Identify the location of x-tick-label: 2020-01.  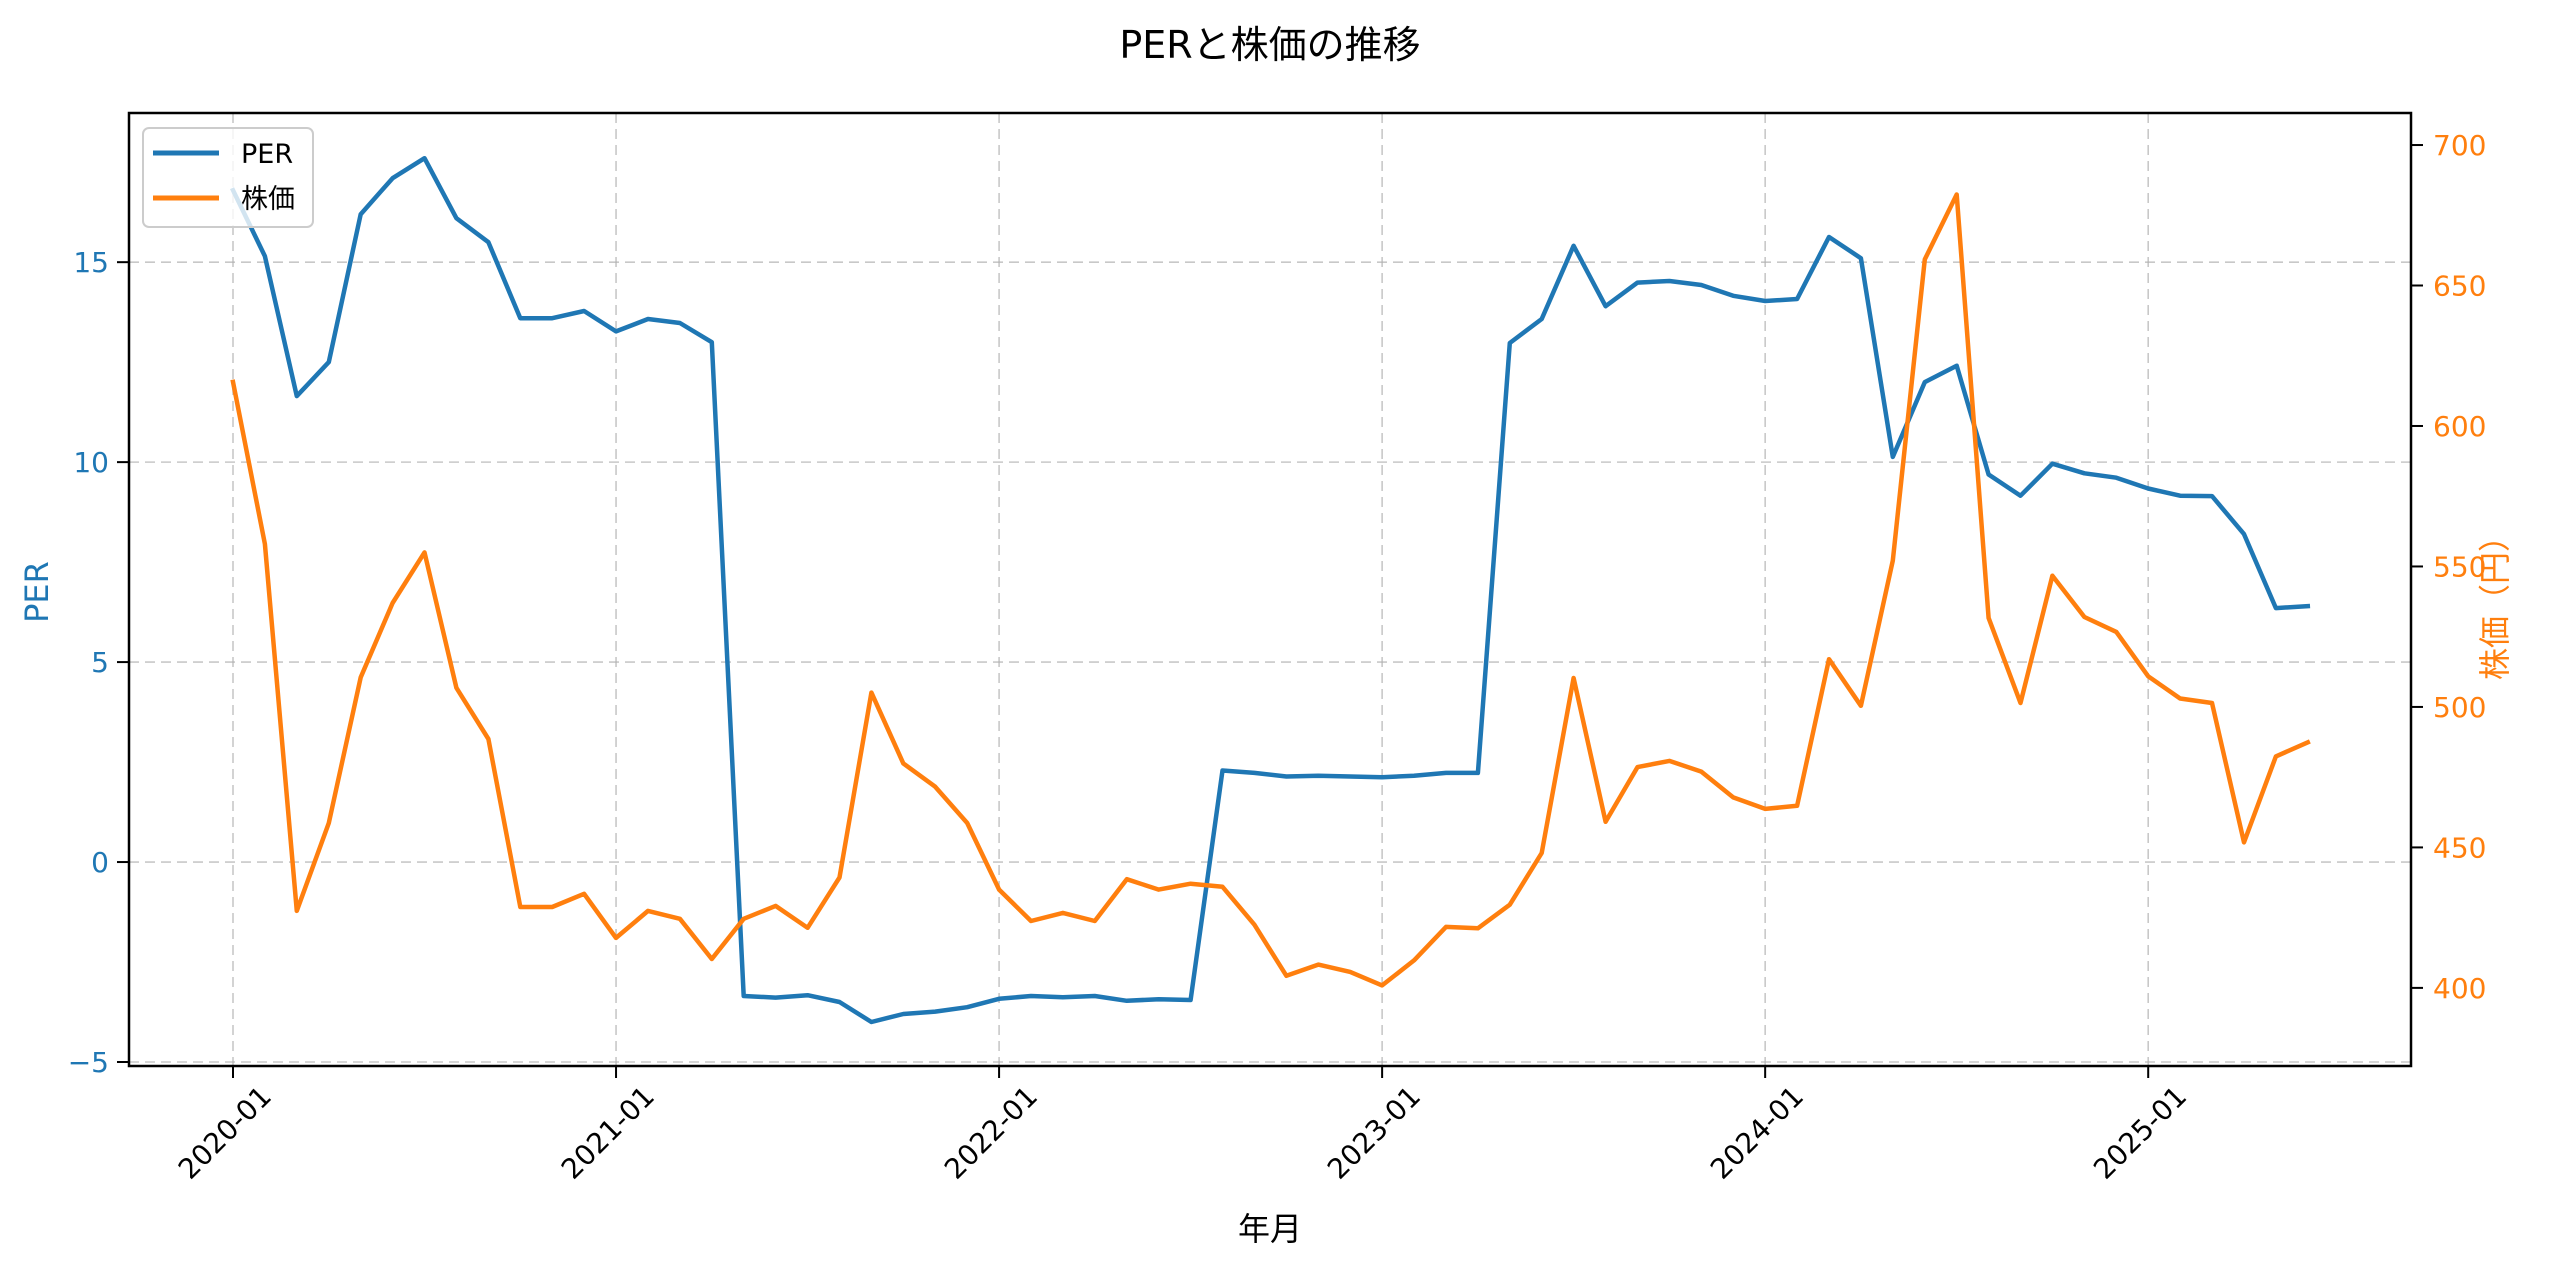
(225, 1133).